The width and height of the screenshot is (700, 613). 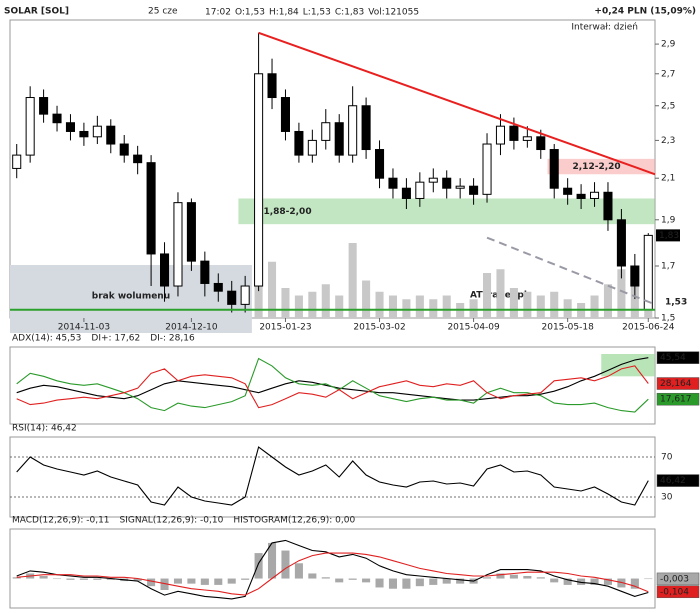 I want to click on support-label: 1,53, so click(x=676, y=302).